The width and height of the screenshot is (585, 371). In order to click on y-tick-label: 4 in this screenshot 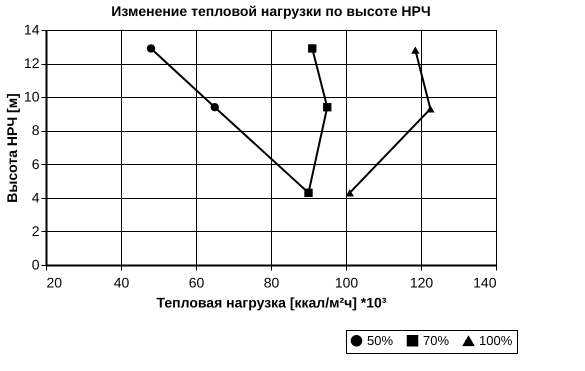, I will do `click(36, 197)`.